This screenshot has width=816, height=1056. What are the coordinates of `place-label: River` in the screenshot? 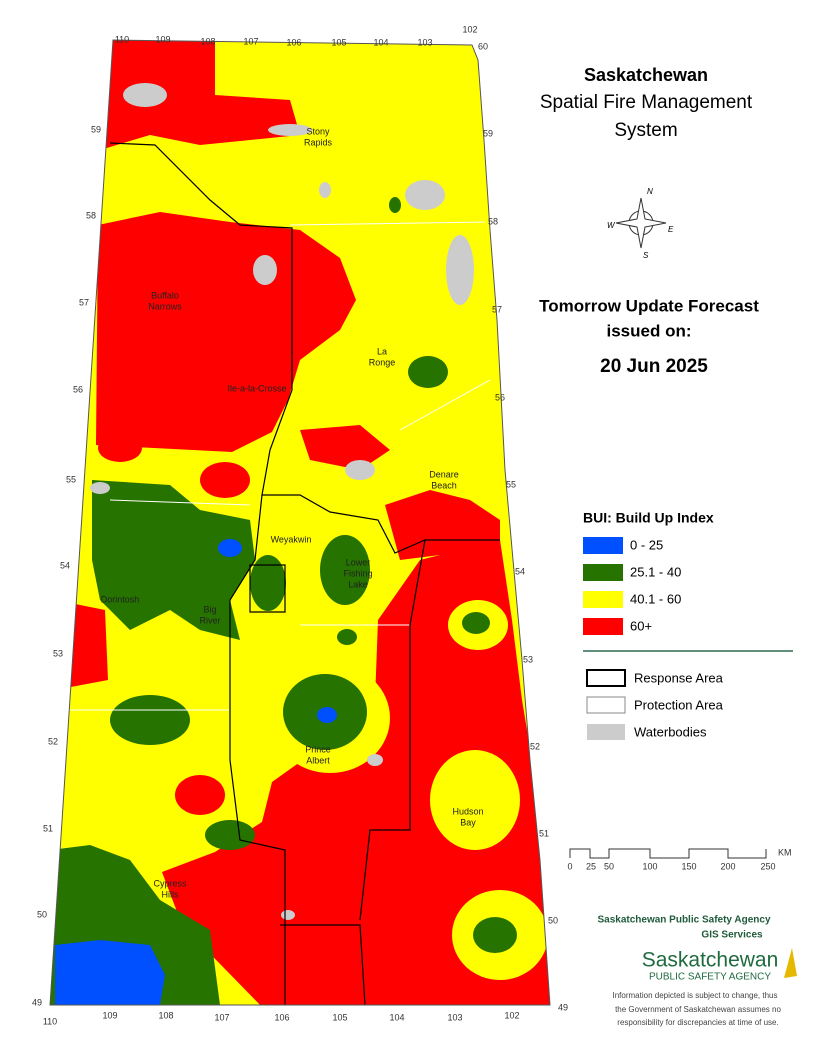 It's located at (209, 620).